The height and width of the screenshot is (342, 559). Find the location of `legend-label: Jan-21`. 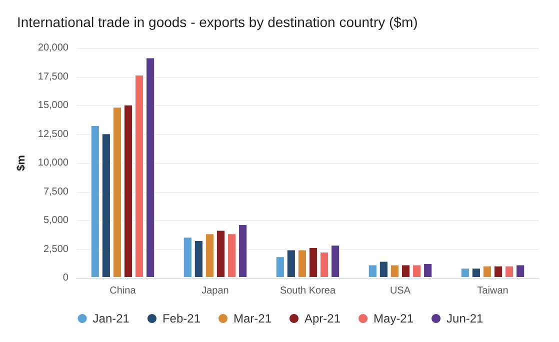

legend-label: Jan-21 is located at coordinates (111, 319).